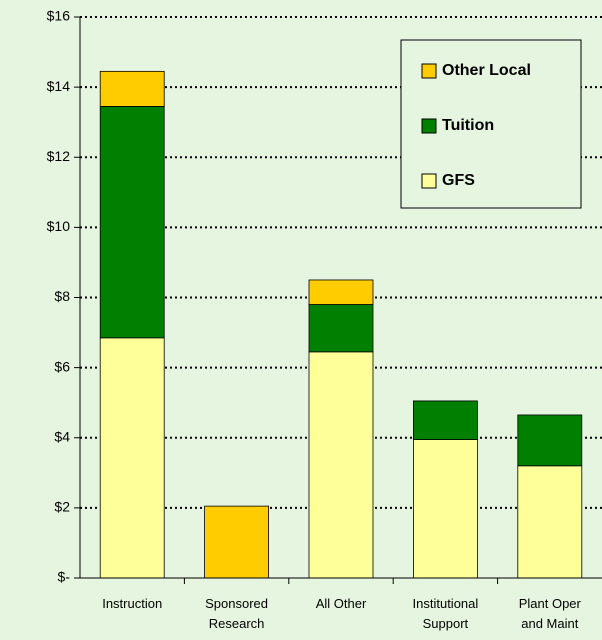 The height and width of the screenshot is (640, 602). What do you see at coordinates (62, 436) in the screenshot?
I see `y-tick-label: $4` at bounding box center [62, 436].